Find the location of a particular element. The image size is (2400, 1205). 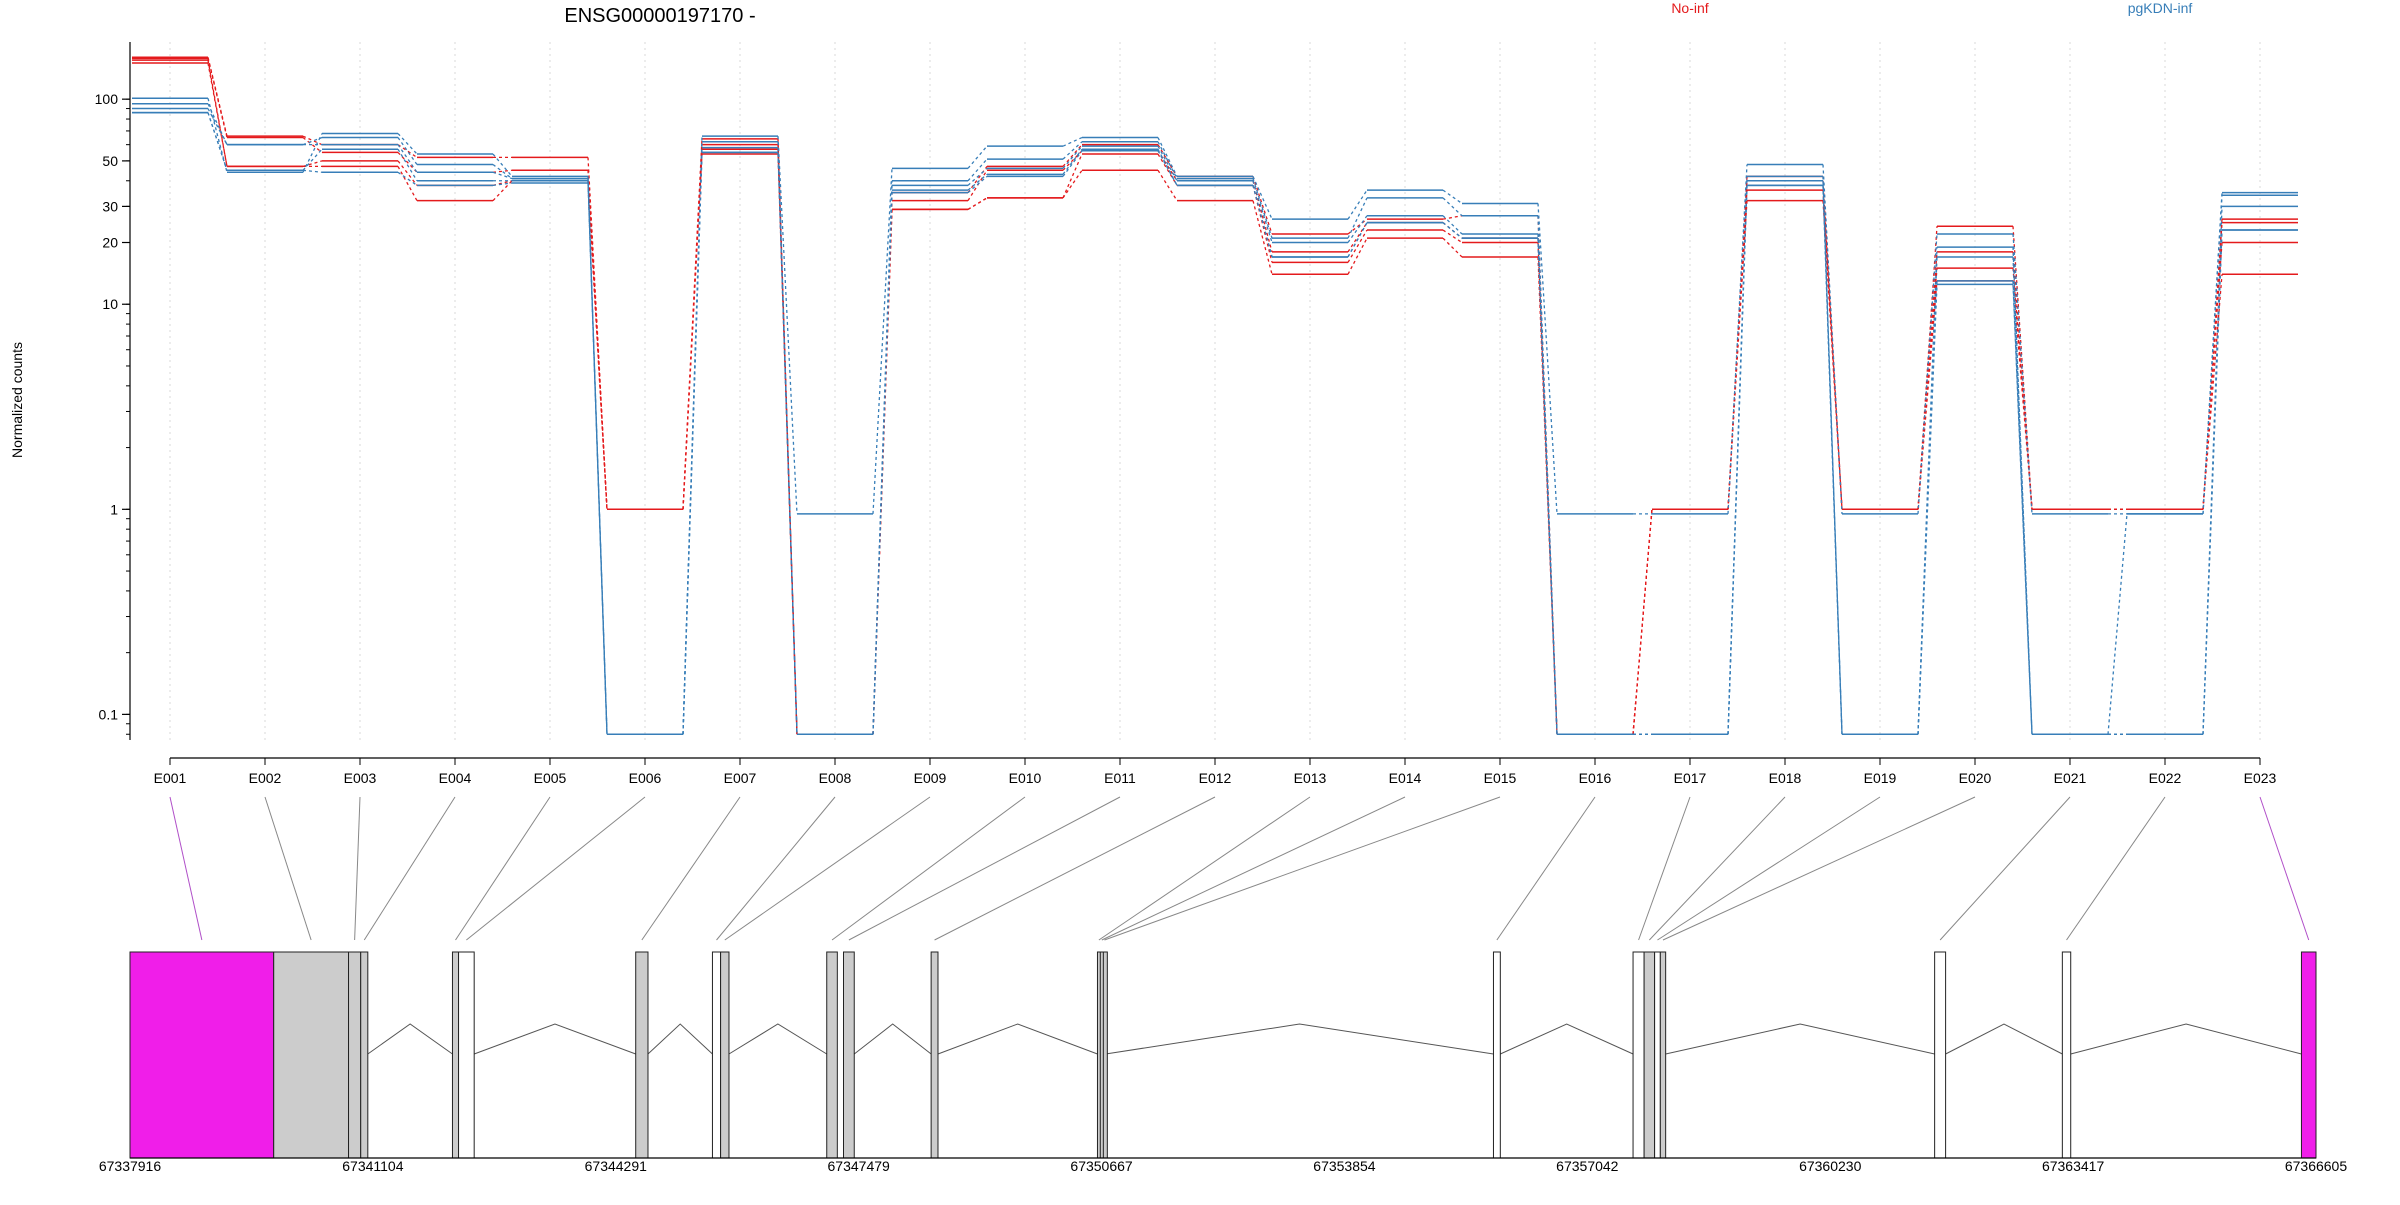

connector-e004 is located at coordinates (409, 868).